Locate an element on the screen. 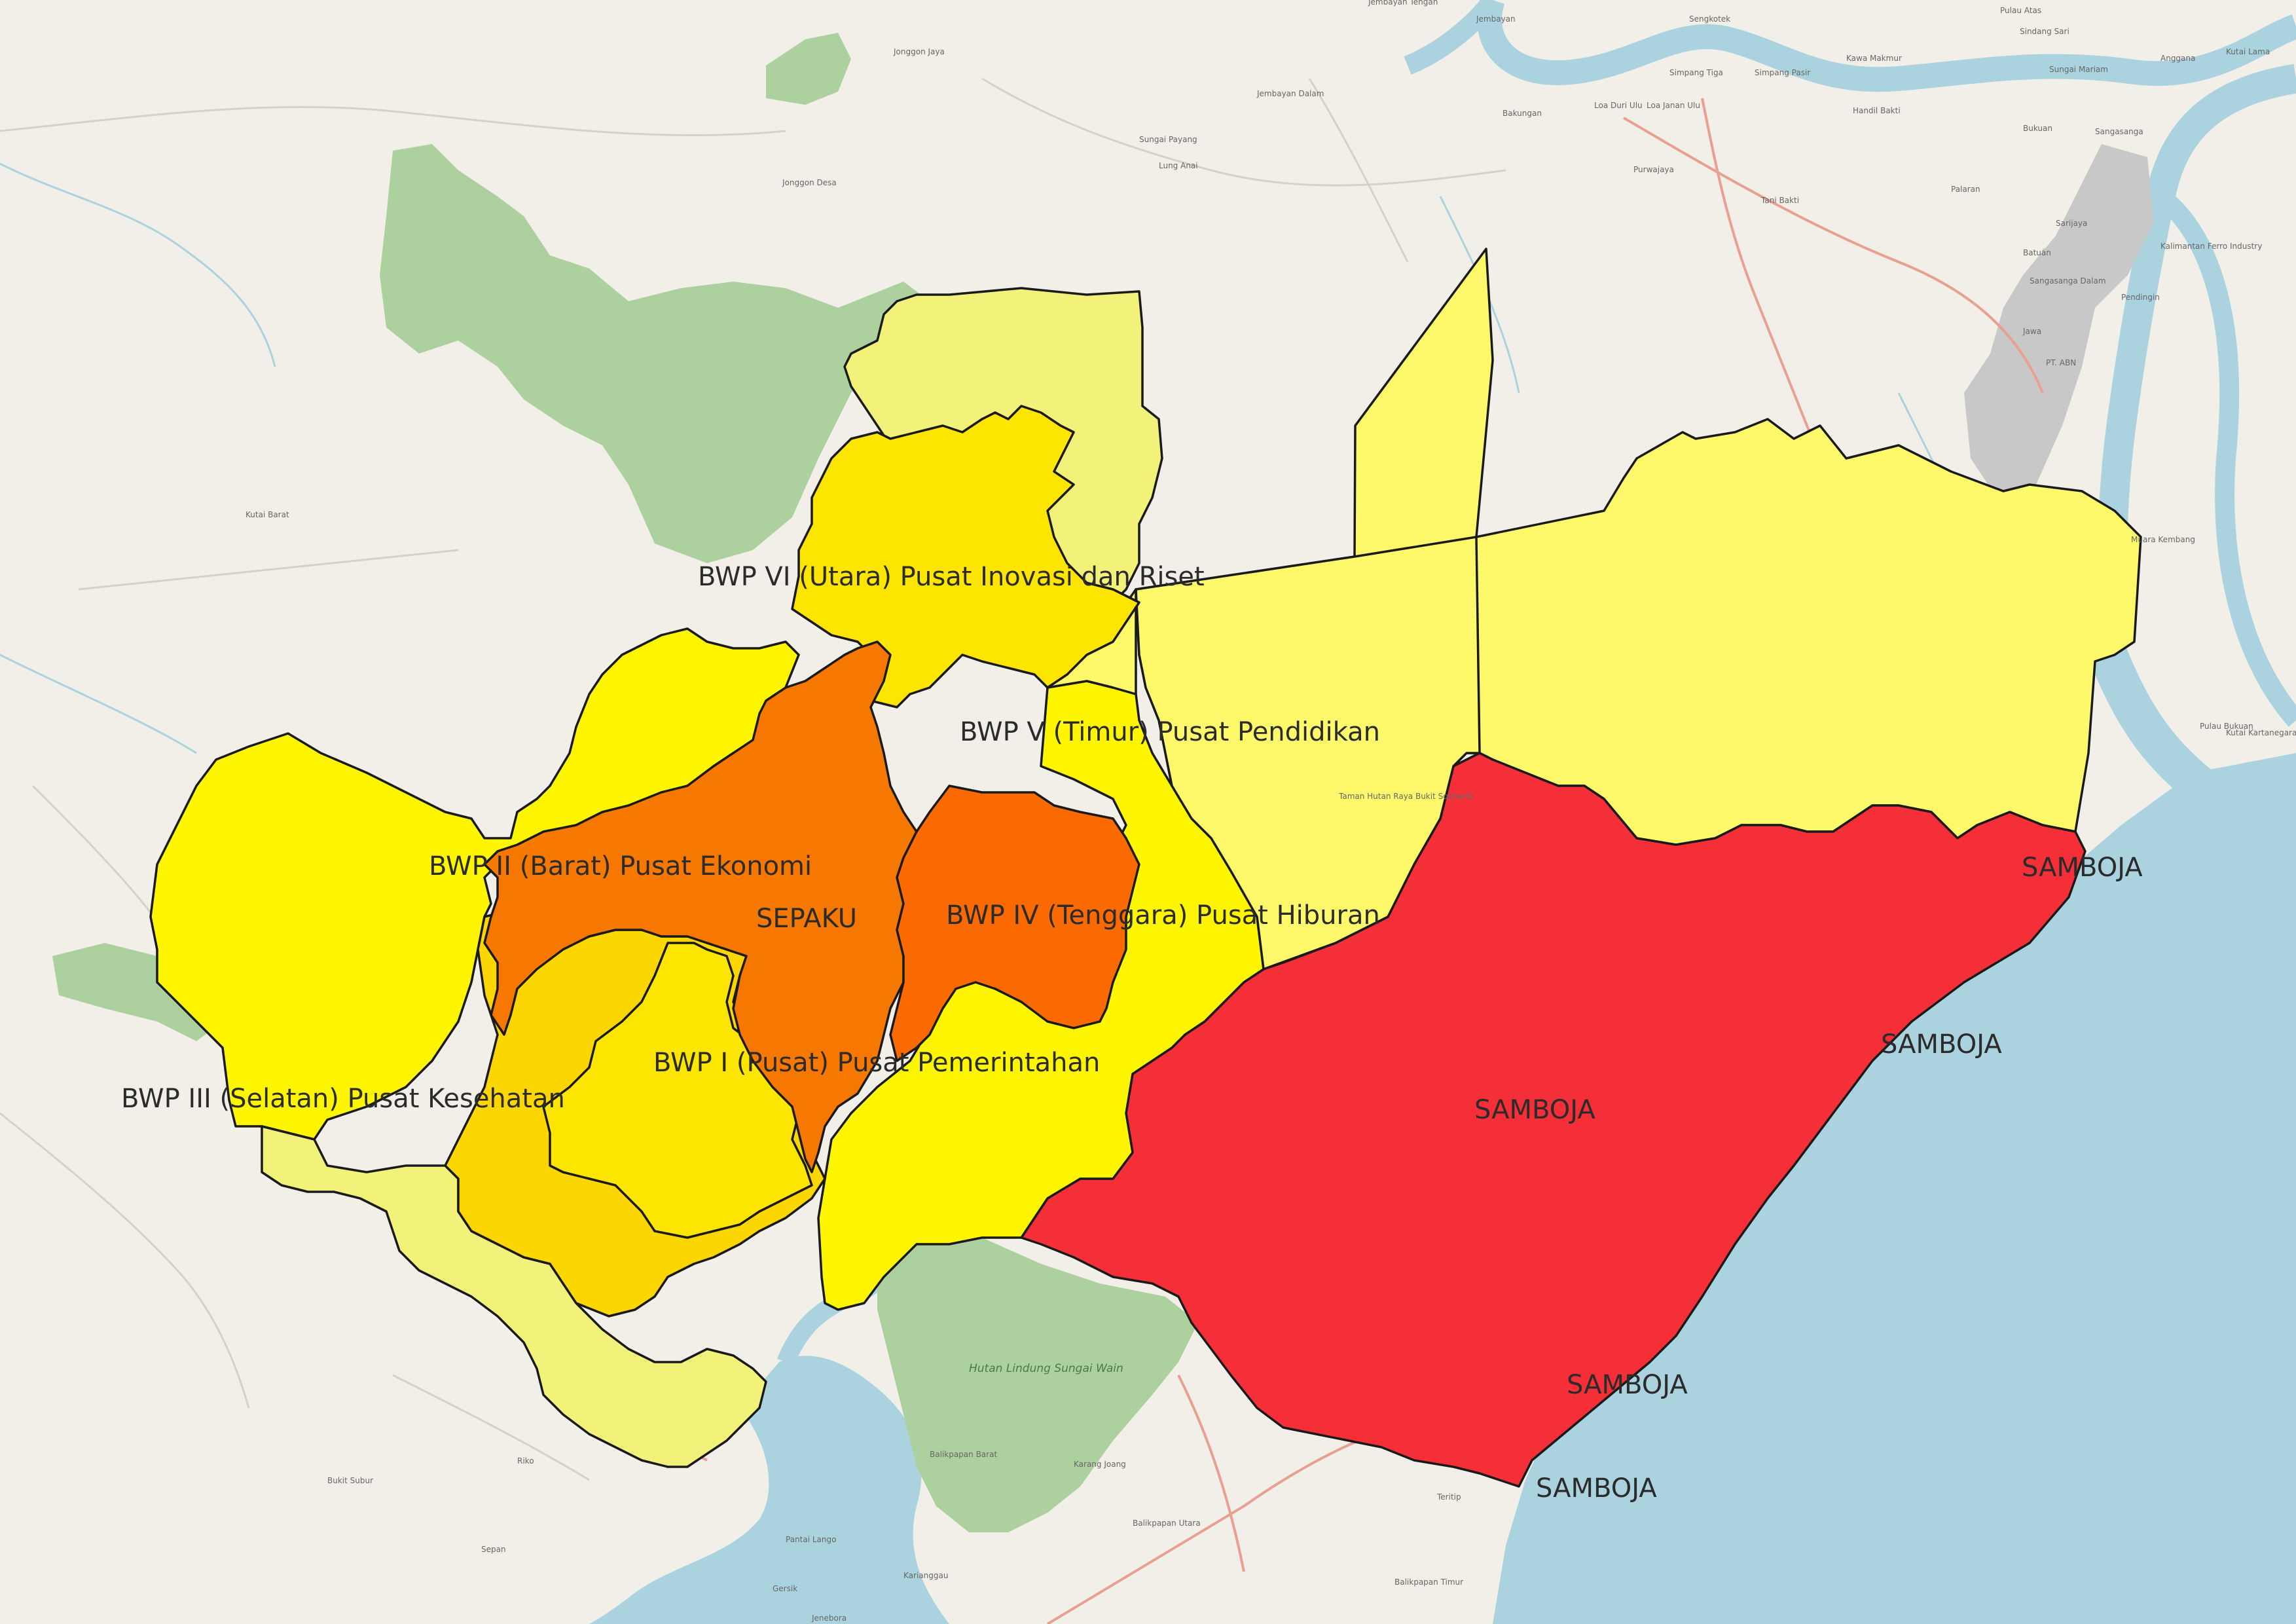  place-label: Purwajaya is located at coordinates (1653, 169).